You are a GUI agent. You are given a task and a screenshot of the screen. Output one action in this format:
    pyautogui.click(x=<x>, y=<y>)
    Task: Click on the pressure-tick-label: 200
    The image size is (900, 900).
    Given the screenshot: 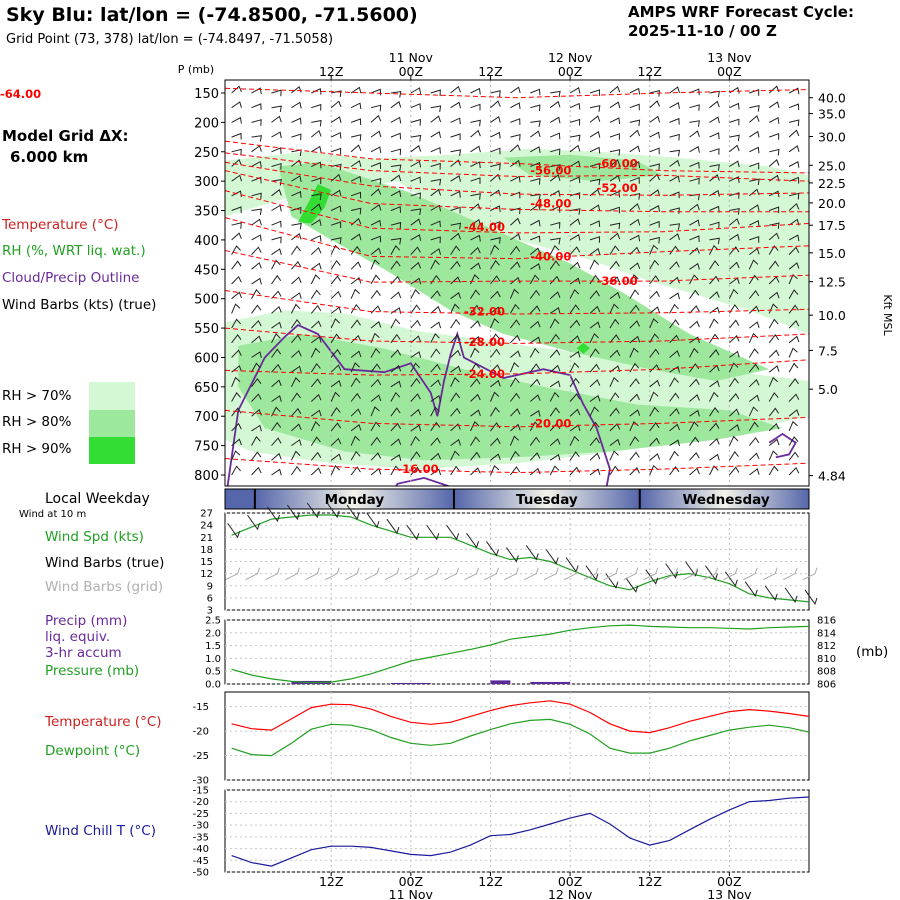 What is the action you would take?
    pyautogui.click(x=206, y=123)
    